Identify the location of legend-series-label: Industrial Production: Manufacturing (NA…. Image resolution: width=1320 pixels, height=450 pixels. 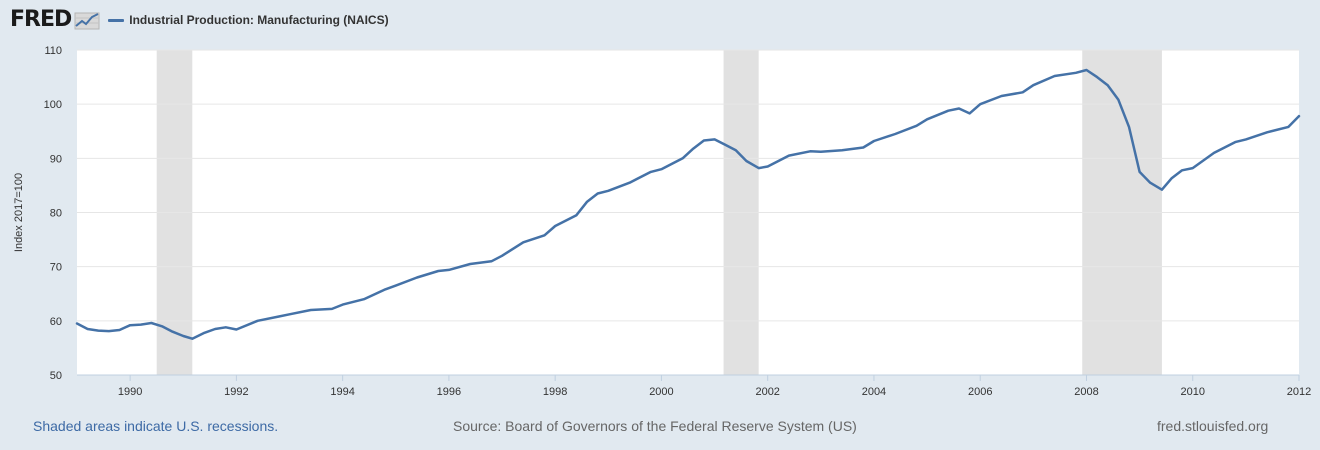
(259, 20).